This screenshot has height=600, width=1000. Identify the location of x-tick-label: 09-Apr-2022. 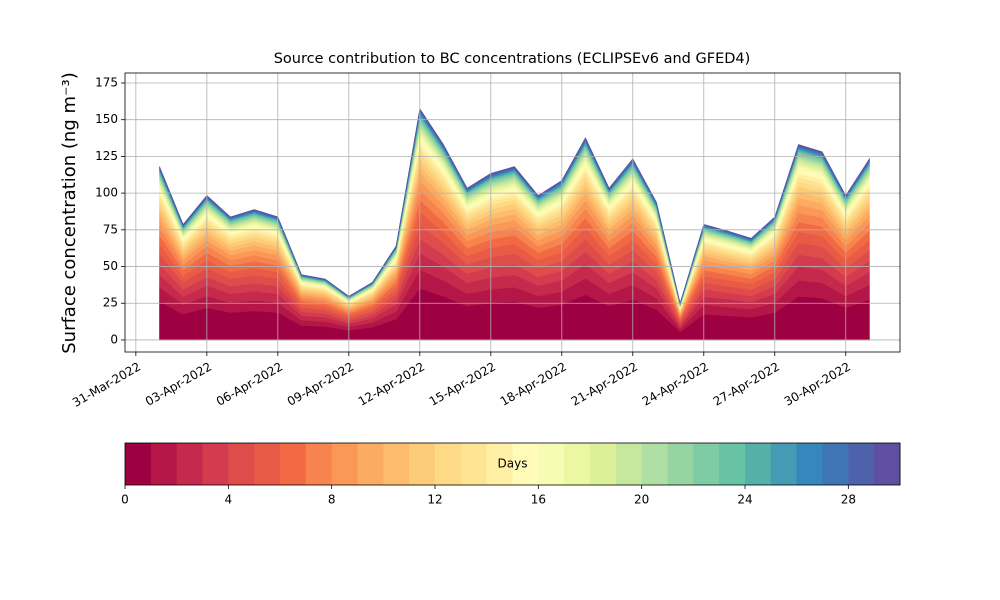
(320, 384).